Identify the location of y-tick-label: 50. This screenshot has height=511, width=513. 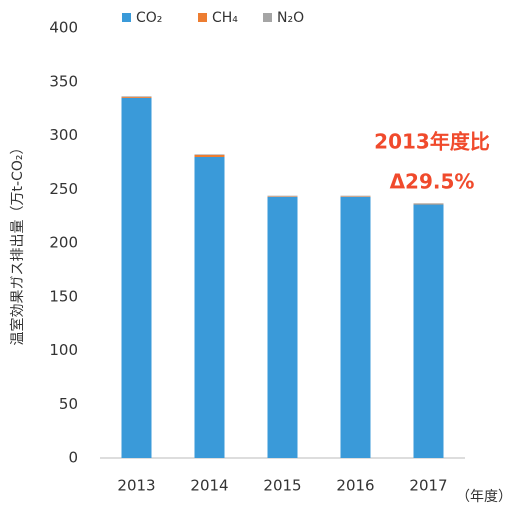
(68, 404).